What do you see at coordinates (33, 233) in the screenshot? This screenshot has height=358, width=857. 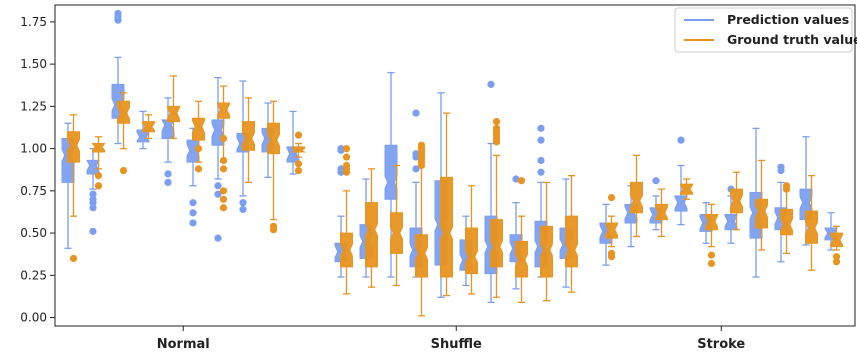 I see `y-tick-label: 0.50` at bounding box center [33, 233].